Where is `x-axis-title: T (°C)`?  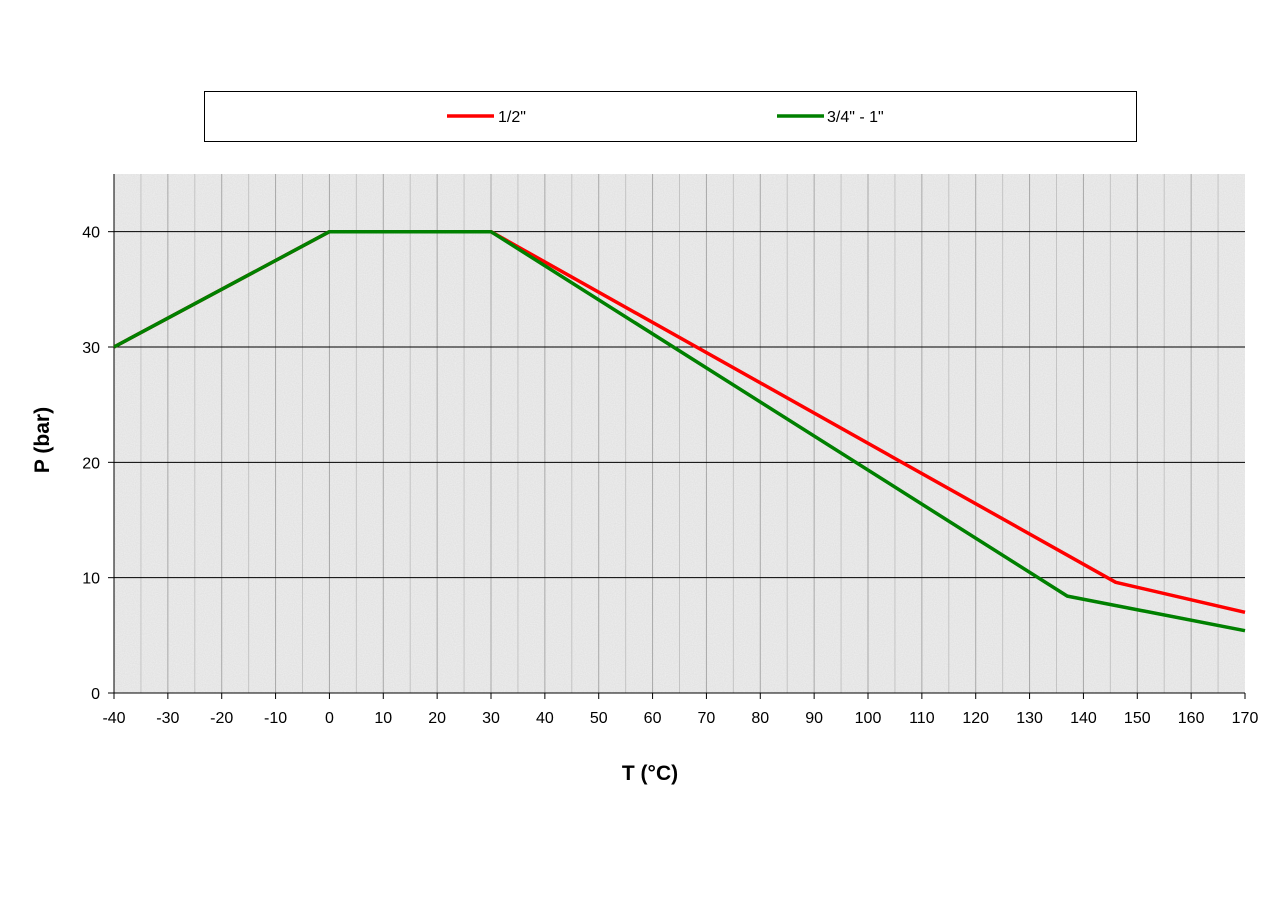 x-axis-title: T (°C) is located at coordinates (650, 773).